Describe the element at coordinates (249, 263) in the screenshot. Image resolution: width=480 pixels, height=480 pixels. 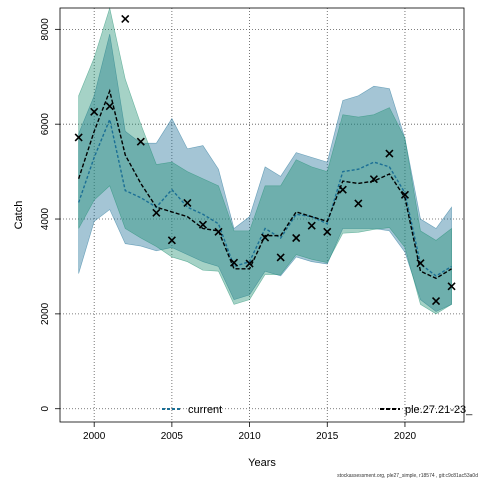
I see `observed-point-2010` at that location.